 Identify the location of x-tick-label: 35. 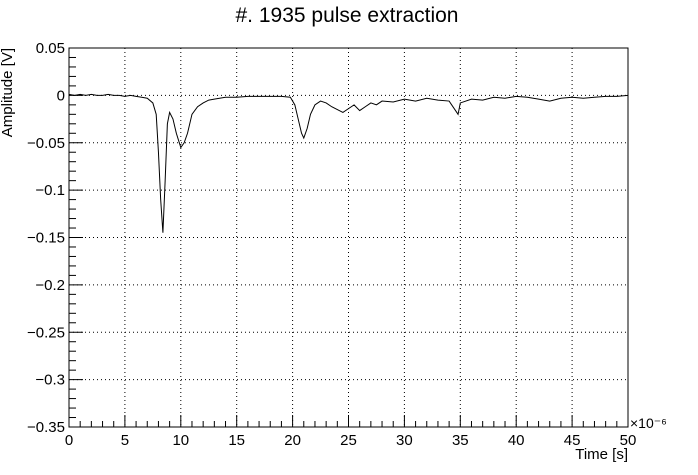
(460, 440).